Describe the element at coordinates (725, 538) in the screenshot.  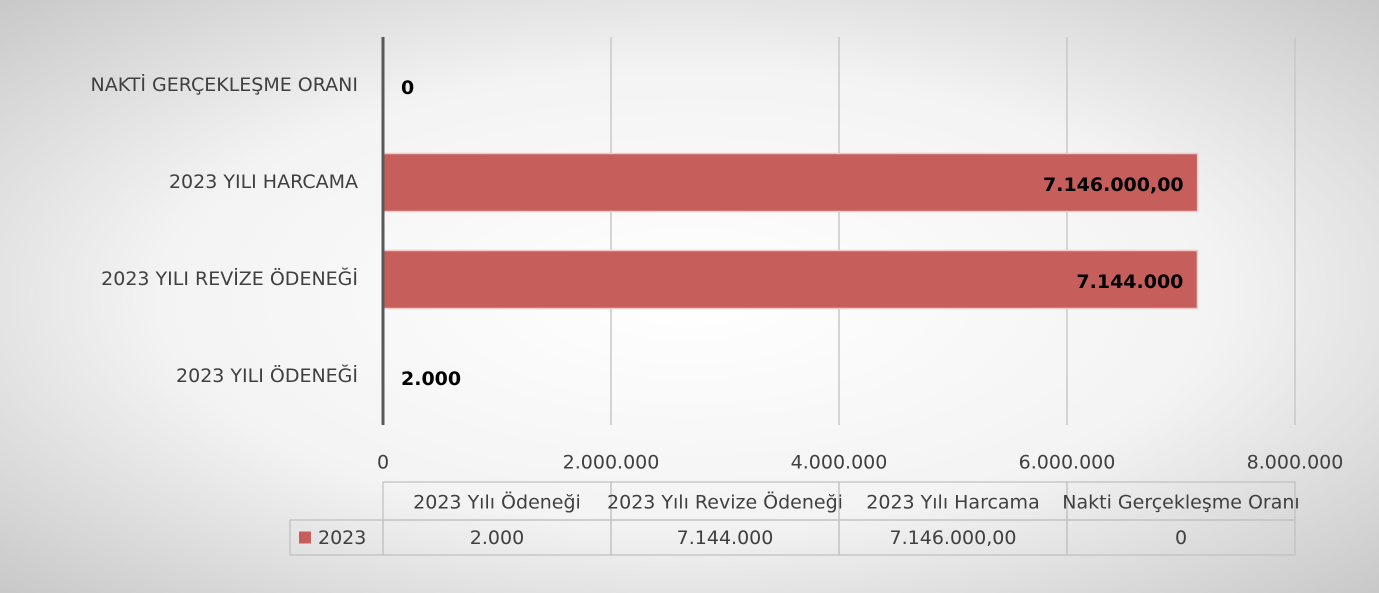
I see `table-value: 7.144.000` at that location.